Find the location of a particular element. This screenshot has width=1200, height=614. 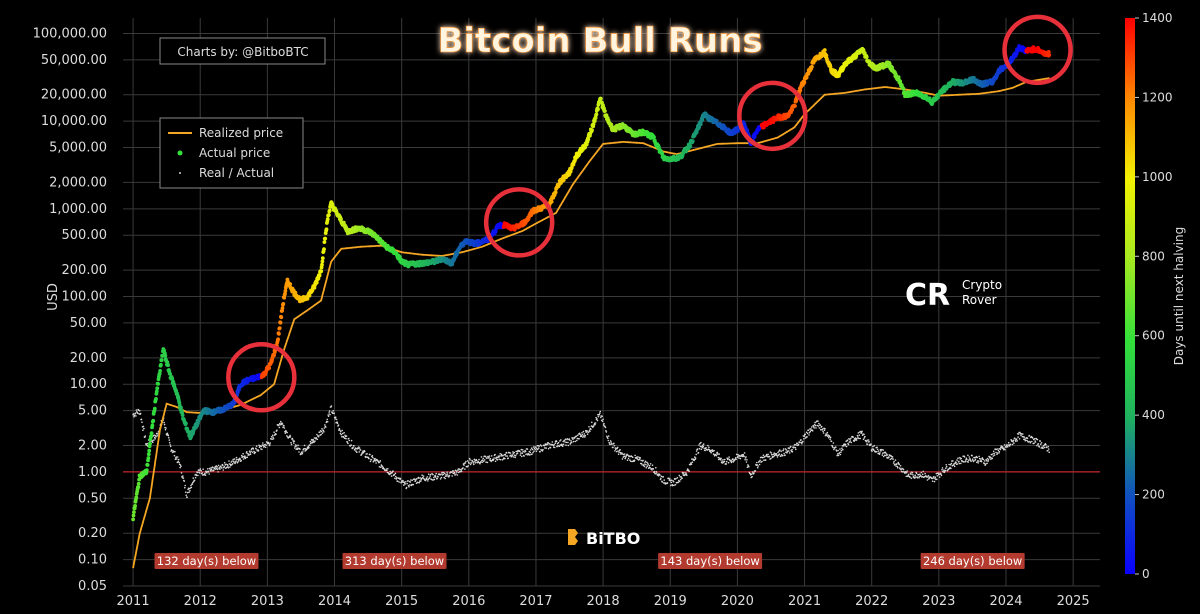

crypto-rover-line2: Rover is located at coordinates (979, 300).